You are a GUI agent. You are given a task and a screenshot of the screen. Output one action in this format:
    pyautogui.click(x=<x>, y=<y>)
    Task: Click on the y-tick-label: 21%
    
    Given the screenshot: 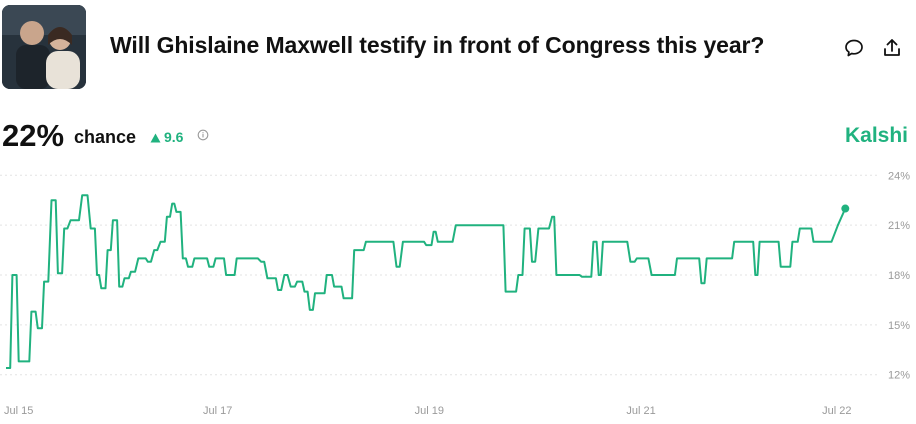 What is the action you would take?
    pyautogui.click(x=899, y=226)
    